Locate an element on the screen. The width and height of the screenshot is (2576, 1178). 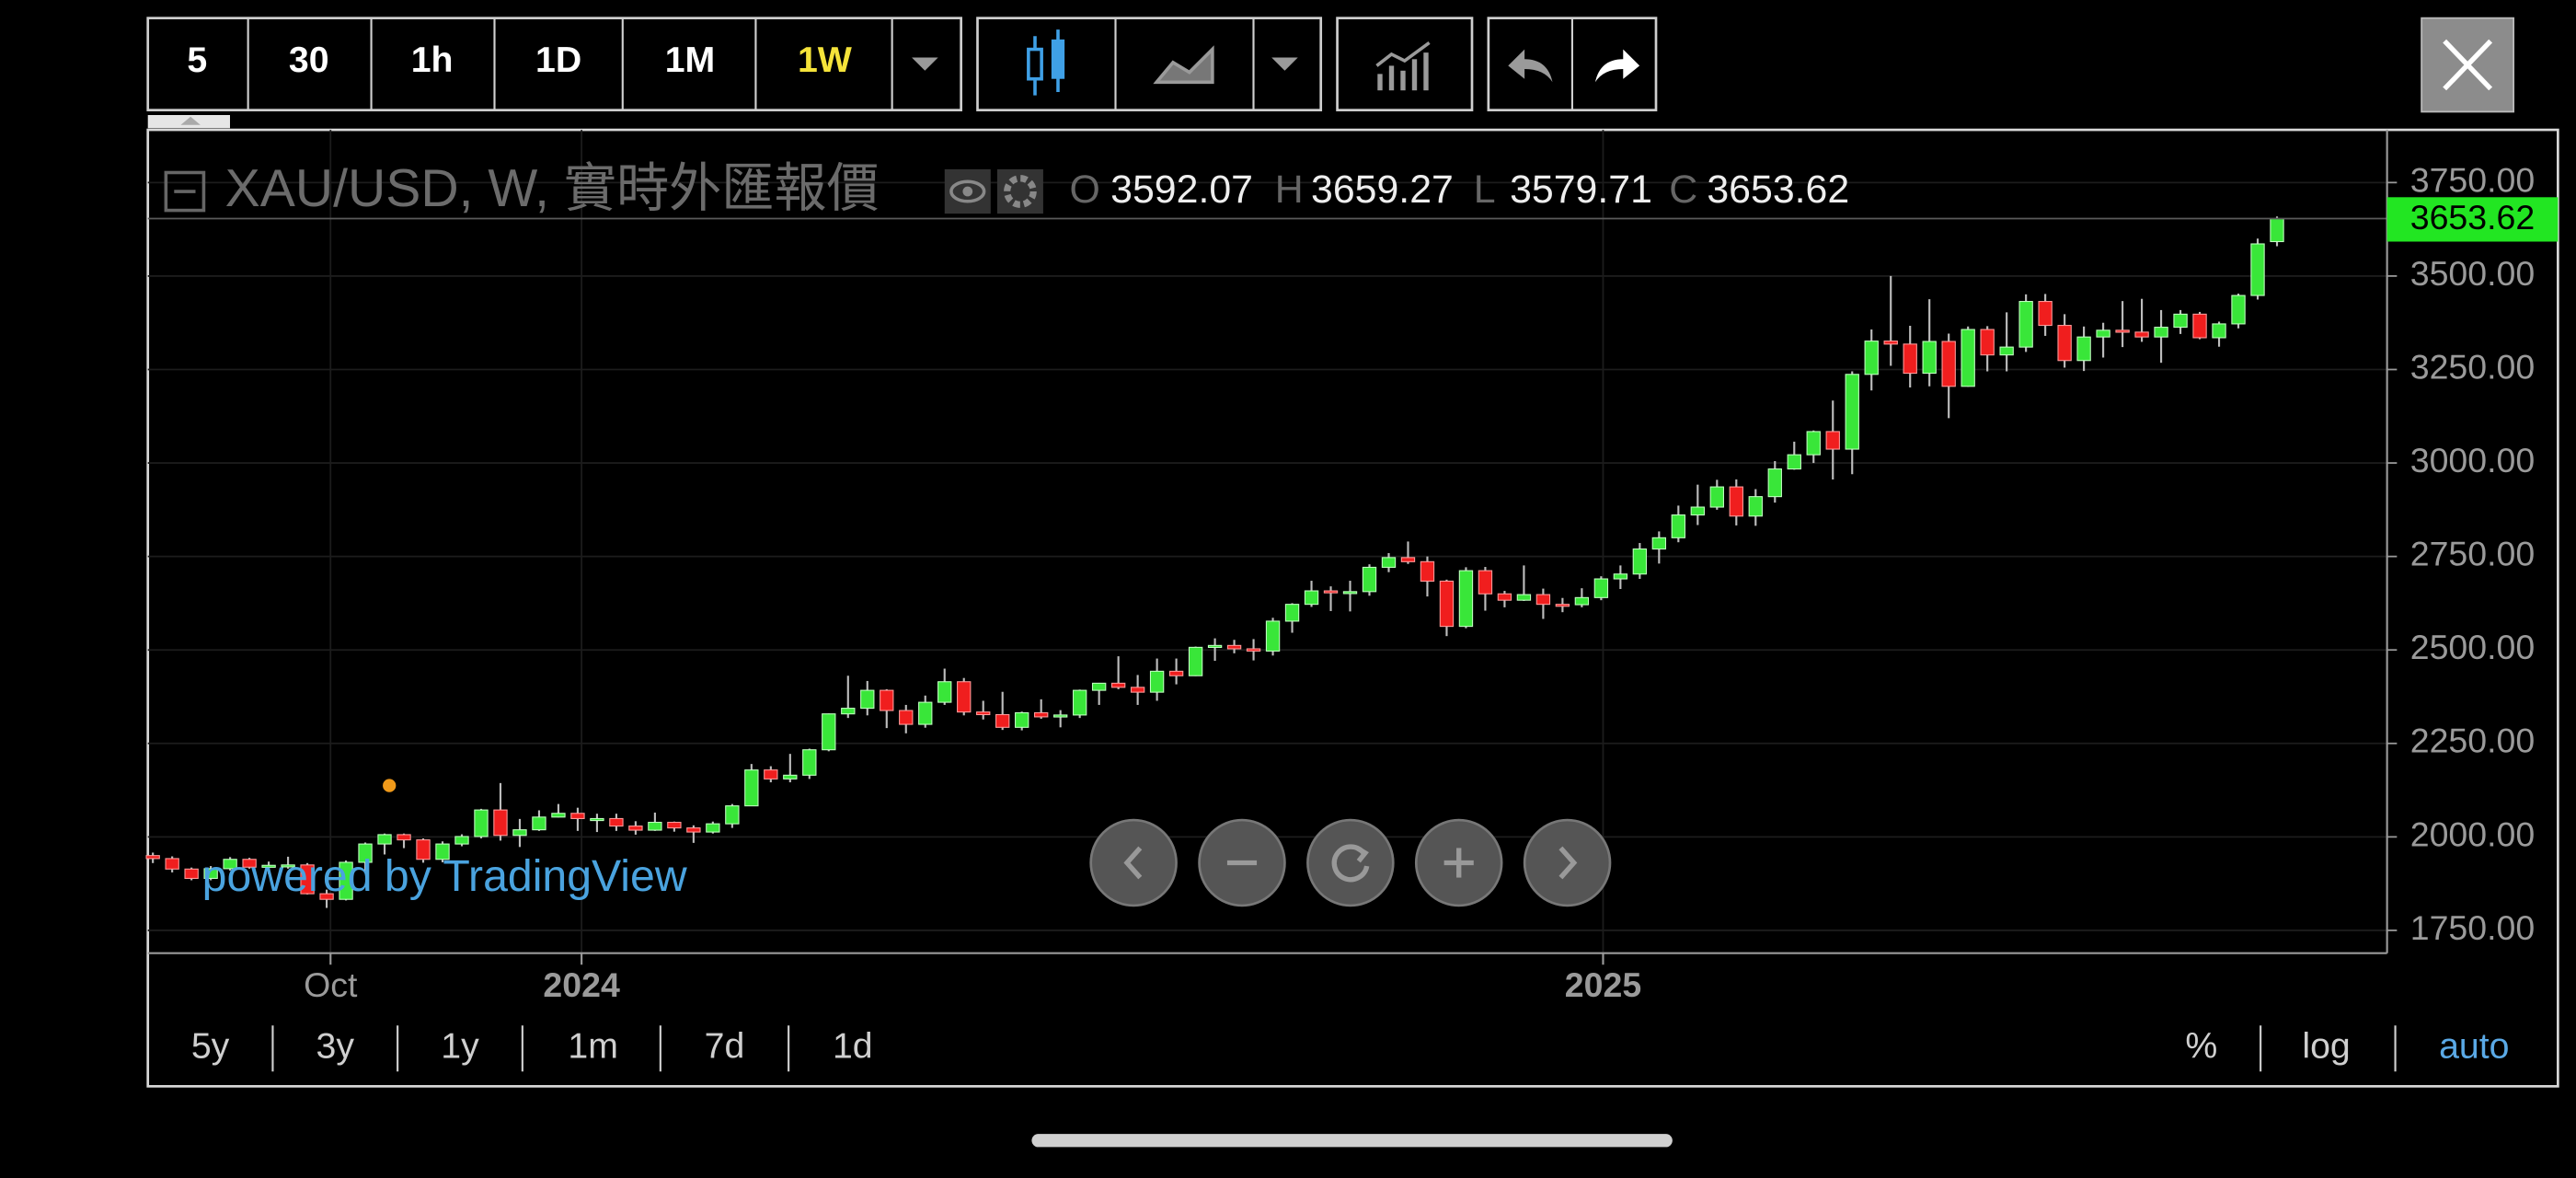
range-button: 1d is located at coordinates (853, 1046).